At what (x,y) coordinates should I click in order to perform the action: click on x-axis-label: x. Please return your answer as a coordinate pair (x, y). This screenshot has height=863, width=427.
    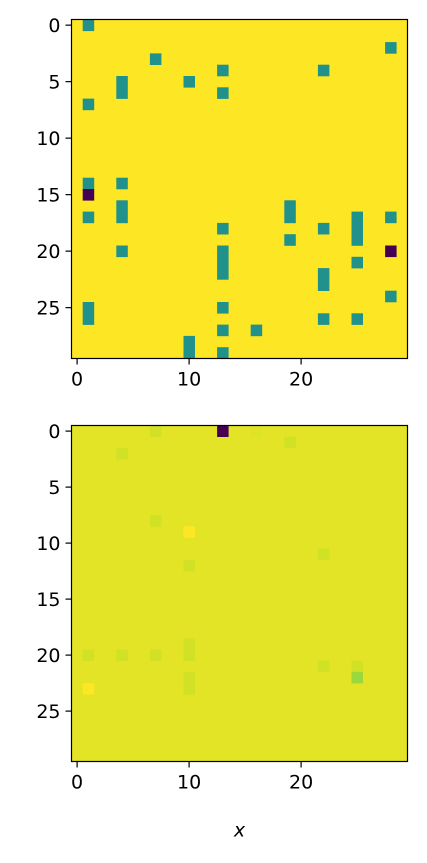
    Looking at the image, I should click on (239, 831).